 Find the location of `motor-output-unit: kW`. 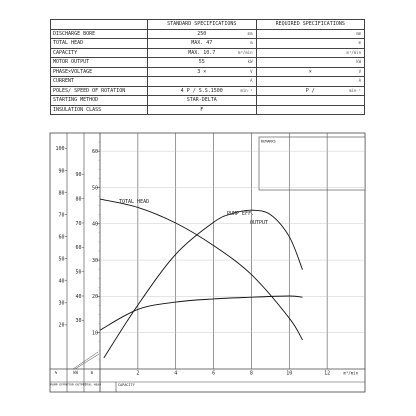

motor-output-unit: kW is located at coordinates (75, 372).